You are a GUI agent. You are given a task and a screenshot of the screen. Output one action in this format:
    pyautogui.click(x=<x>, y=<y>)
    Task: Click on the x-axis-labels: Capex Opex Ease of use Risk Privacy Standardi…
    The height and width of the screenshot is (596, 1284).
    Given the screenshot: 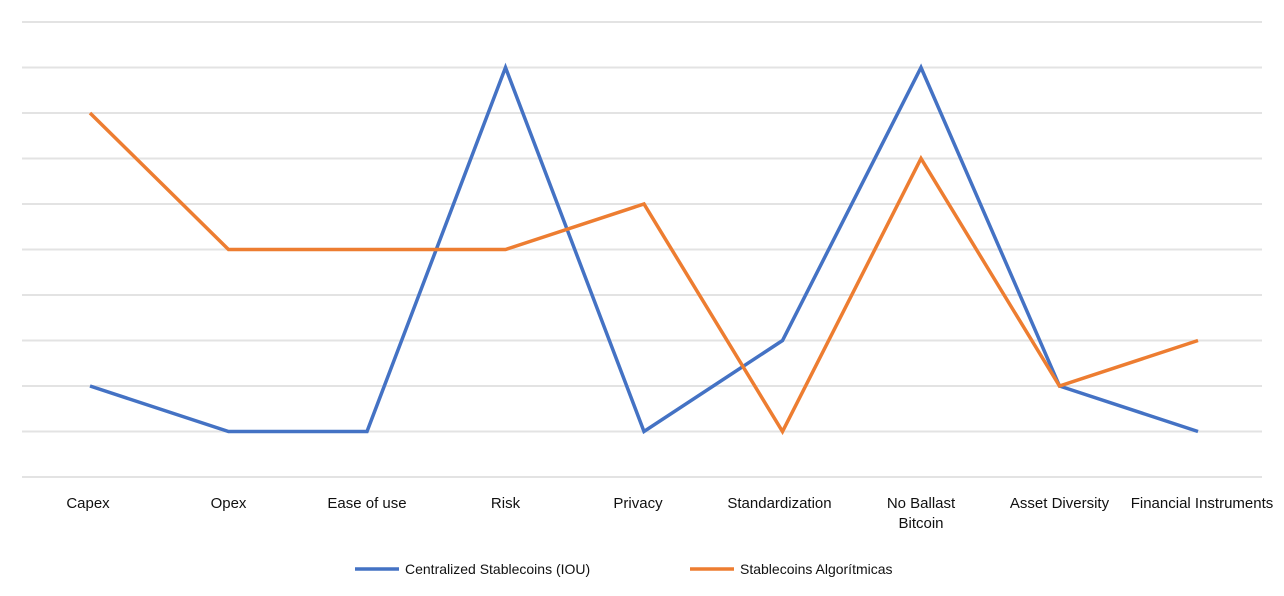 What is the action you would take?
    pyautogui.click(x=669, y=513)
    